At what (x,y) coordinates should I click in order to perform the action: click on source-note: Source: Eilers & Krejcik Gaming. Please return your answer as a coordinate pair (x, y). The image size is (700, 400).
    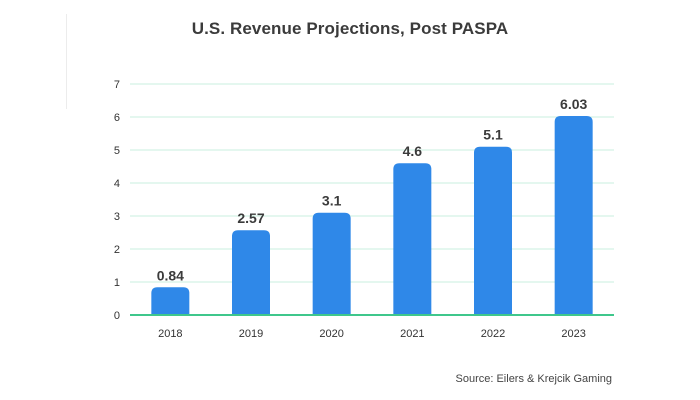
    Looking at the image, I should click on (534, 379).